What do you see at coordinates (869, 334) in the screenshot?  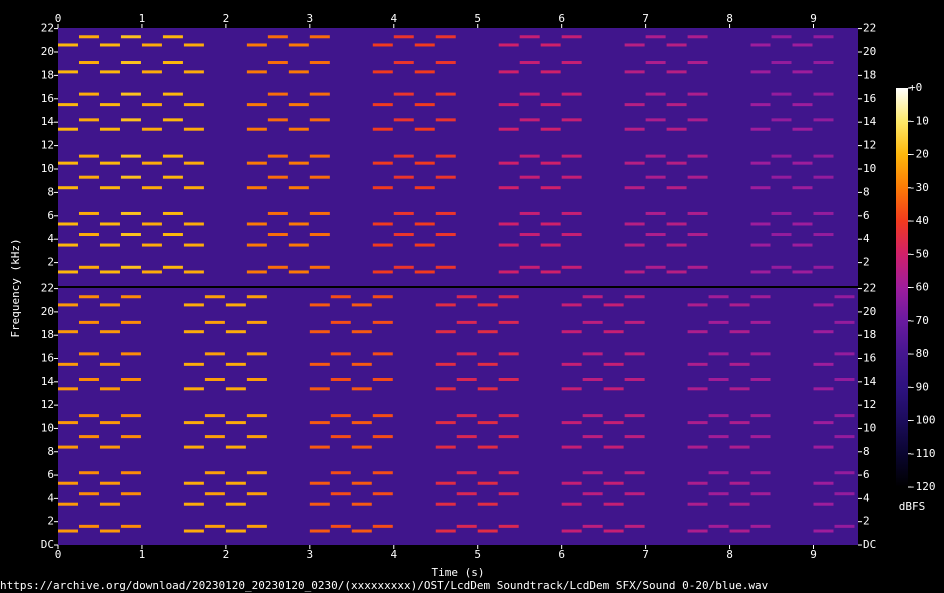 I see `y-tick-label: 18` at bounding box center [869, 334].